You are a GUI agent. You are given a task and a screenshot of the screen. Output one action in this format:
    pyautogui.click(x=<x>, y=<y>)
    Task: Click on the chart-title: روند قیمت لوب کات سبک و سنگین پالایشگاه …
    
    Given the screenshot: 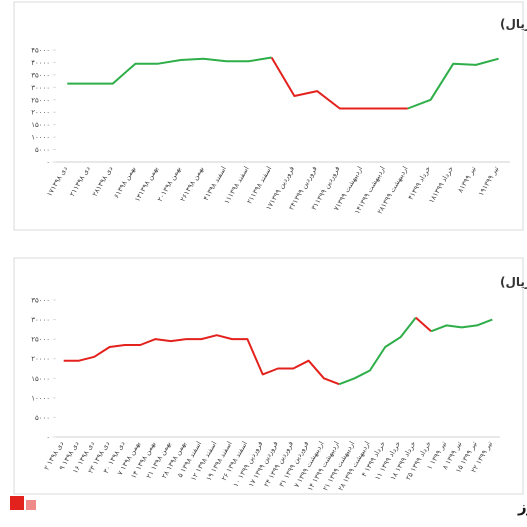 What is the action you would take?
    pyautogui.click(x=513, y=24)
    